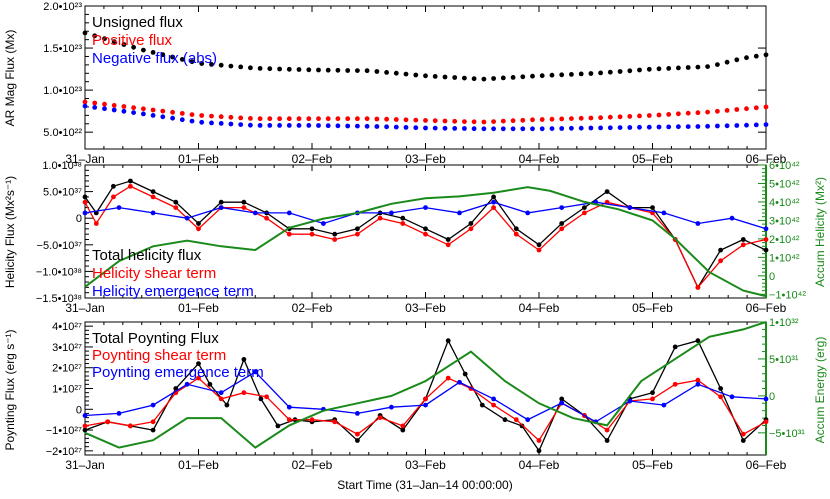  I want to click on y2-tick-label: 0, so click(772, 277).